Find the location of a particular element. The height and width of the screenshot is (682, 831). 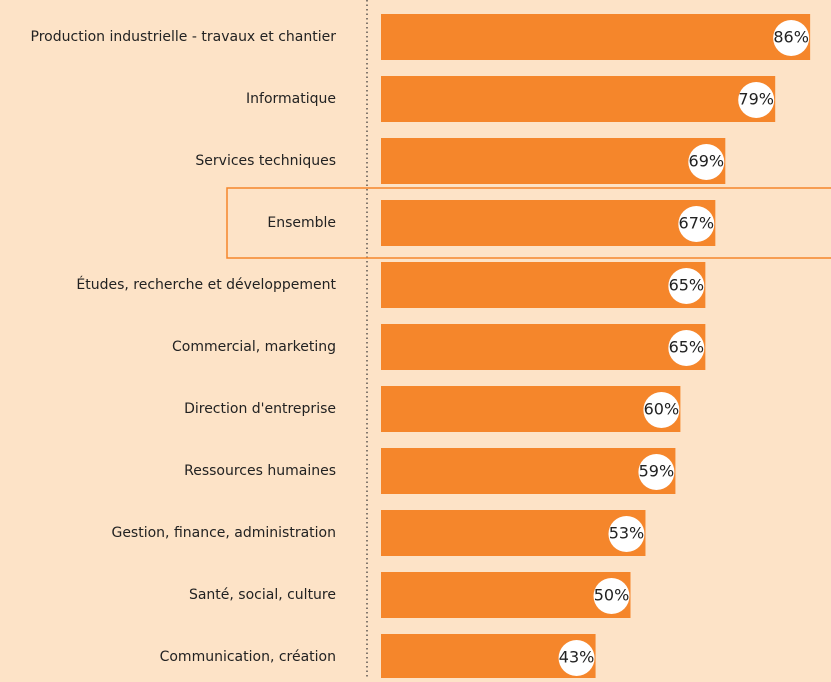

value-label: 79% is located at coordinates (756, 99).